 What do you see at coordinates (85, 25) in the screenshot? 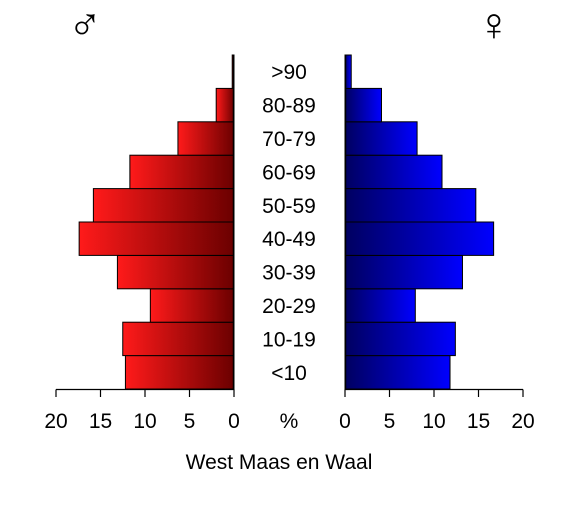
I see `male-symbol: ♂` at bounding box center [85, 25].